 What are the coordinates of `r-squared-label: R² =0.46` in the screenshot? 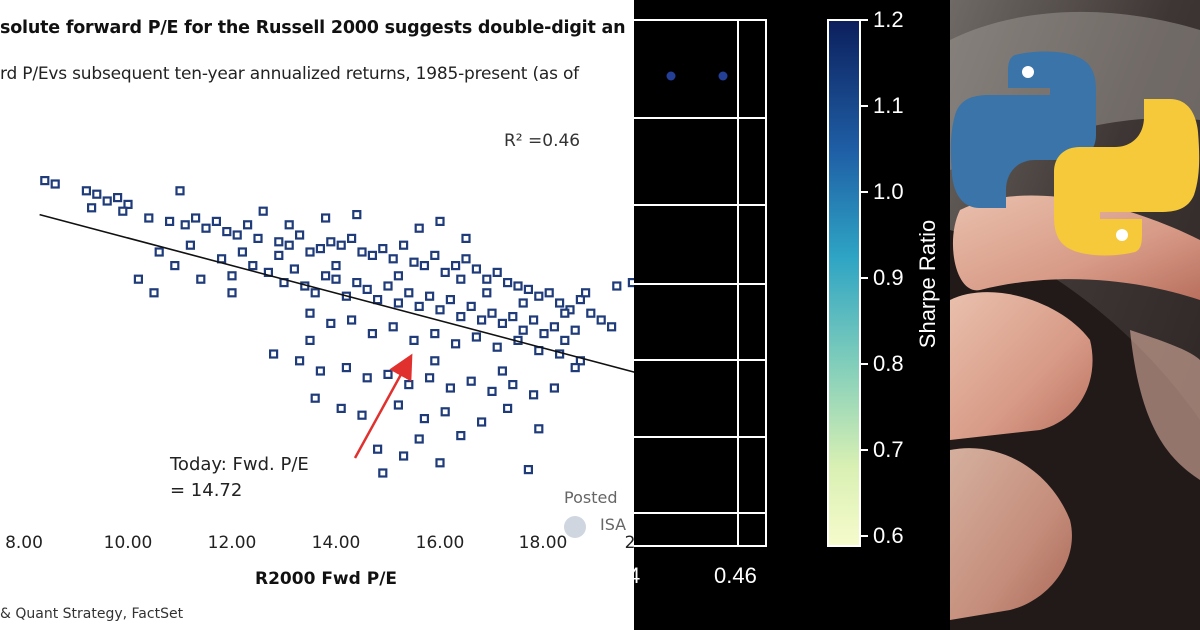 It's located at (542, 141).